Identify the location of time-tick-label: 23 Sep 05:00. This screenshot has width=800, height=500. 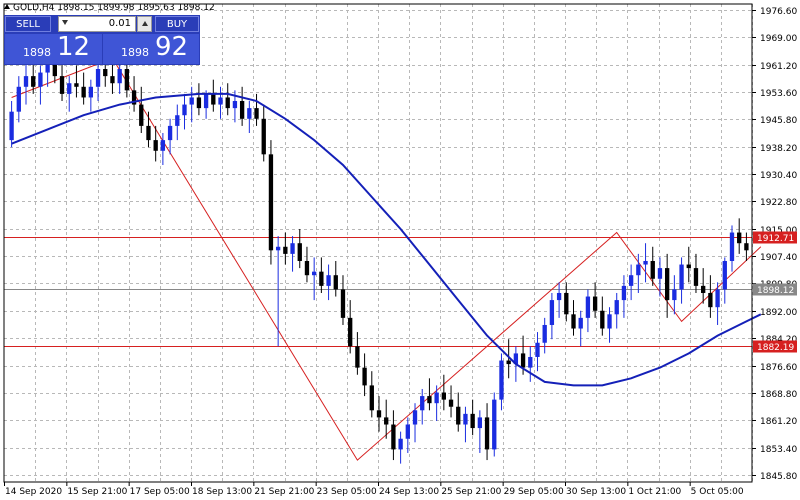
(347, 492).